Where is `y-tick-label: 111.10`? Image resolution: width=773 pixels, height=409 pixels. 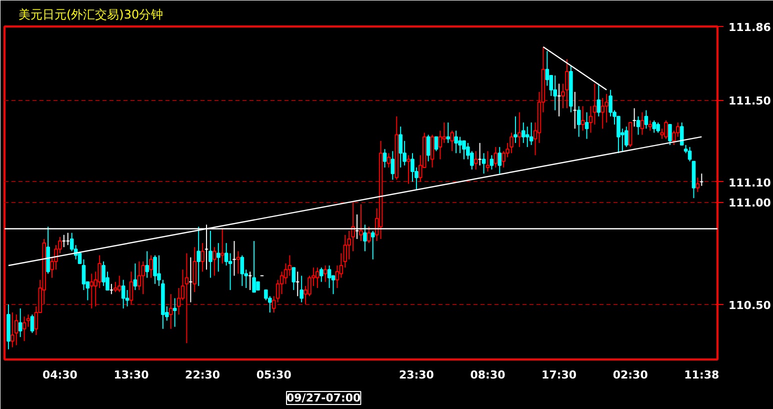
y-tick-label: 111.10 is located at coordinates (750, 183).